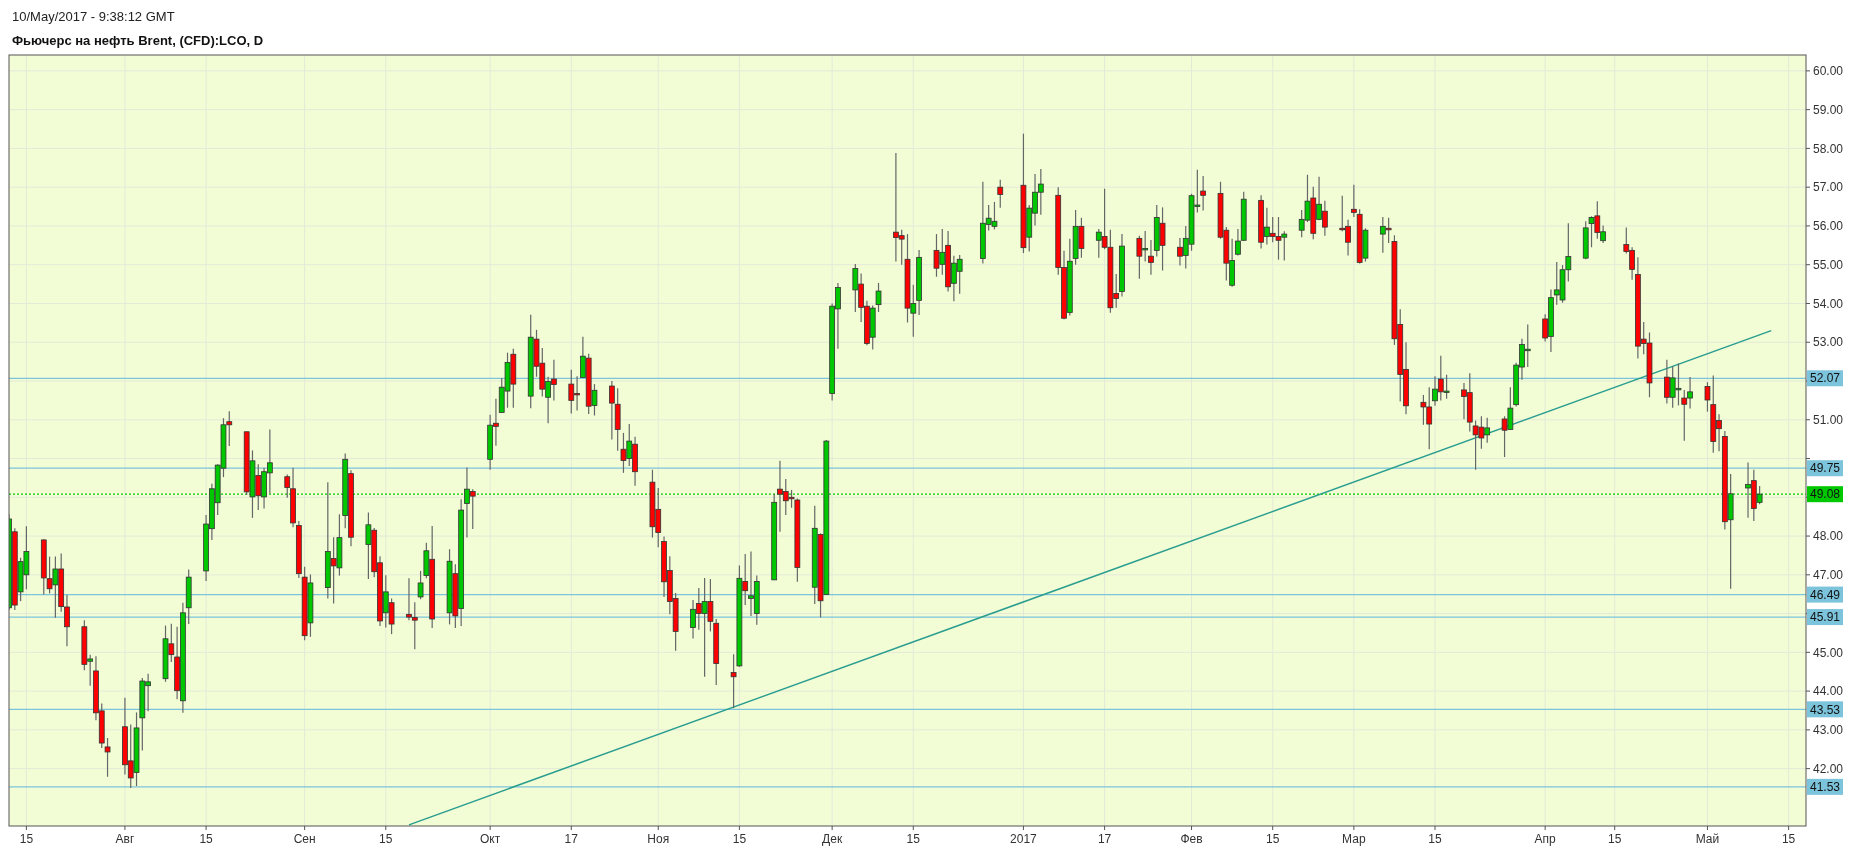 The image size is (1851, 854). I want to click on ref-line-label: 46.49, so click(1825, 594).